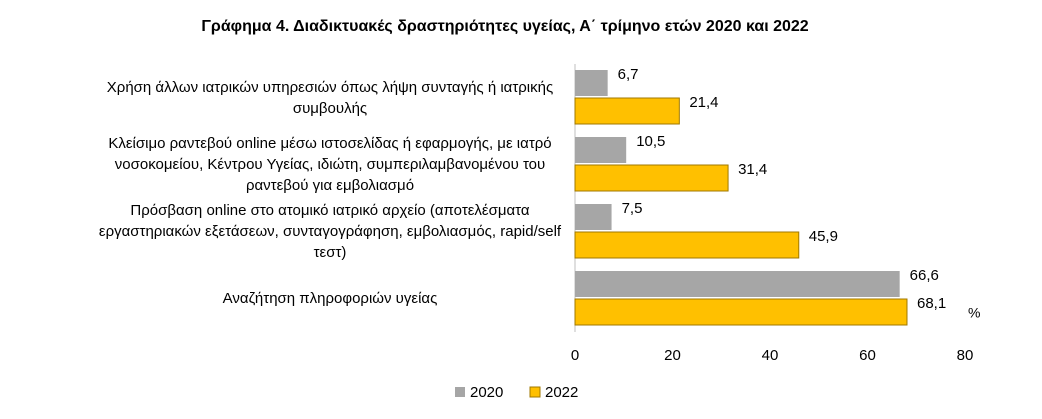 Image resolution: width=1042 pixels, height=419 pixels. What do you see at coordinates (561, 392) in the screenshot?
I see `legend-label: 2022` at bounding box center [561, 392].